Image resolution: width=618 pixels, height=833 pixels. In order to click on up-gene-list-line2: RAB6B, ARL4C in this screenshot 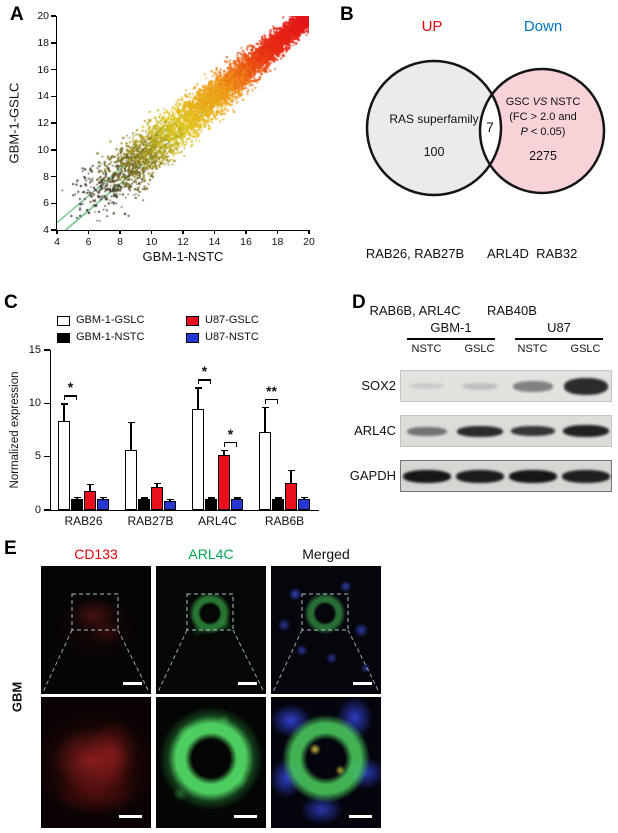, I will do `click(415, 310)`.